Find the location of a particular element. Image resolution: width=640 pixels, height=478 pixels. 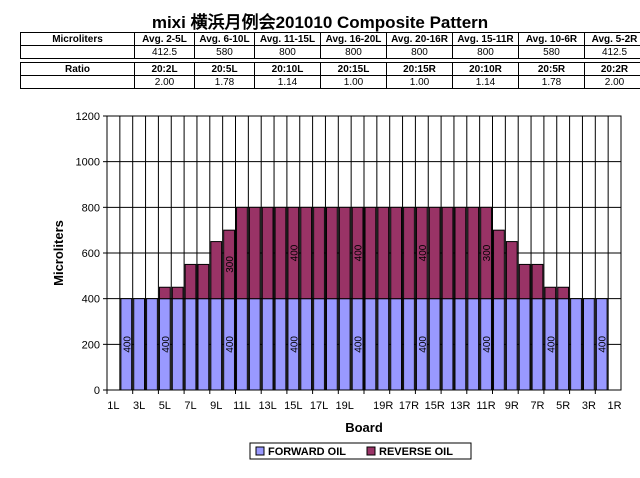

ratio-value-cell: 2.00 is located at coordinates (612, 82).